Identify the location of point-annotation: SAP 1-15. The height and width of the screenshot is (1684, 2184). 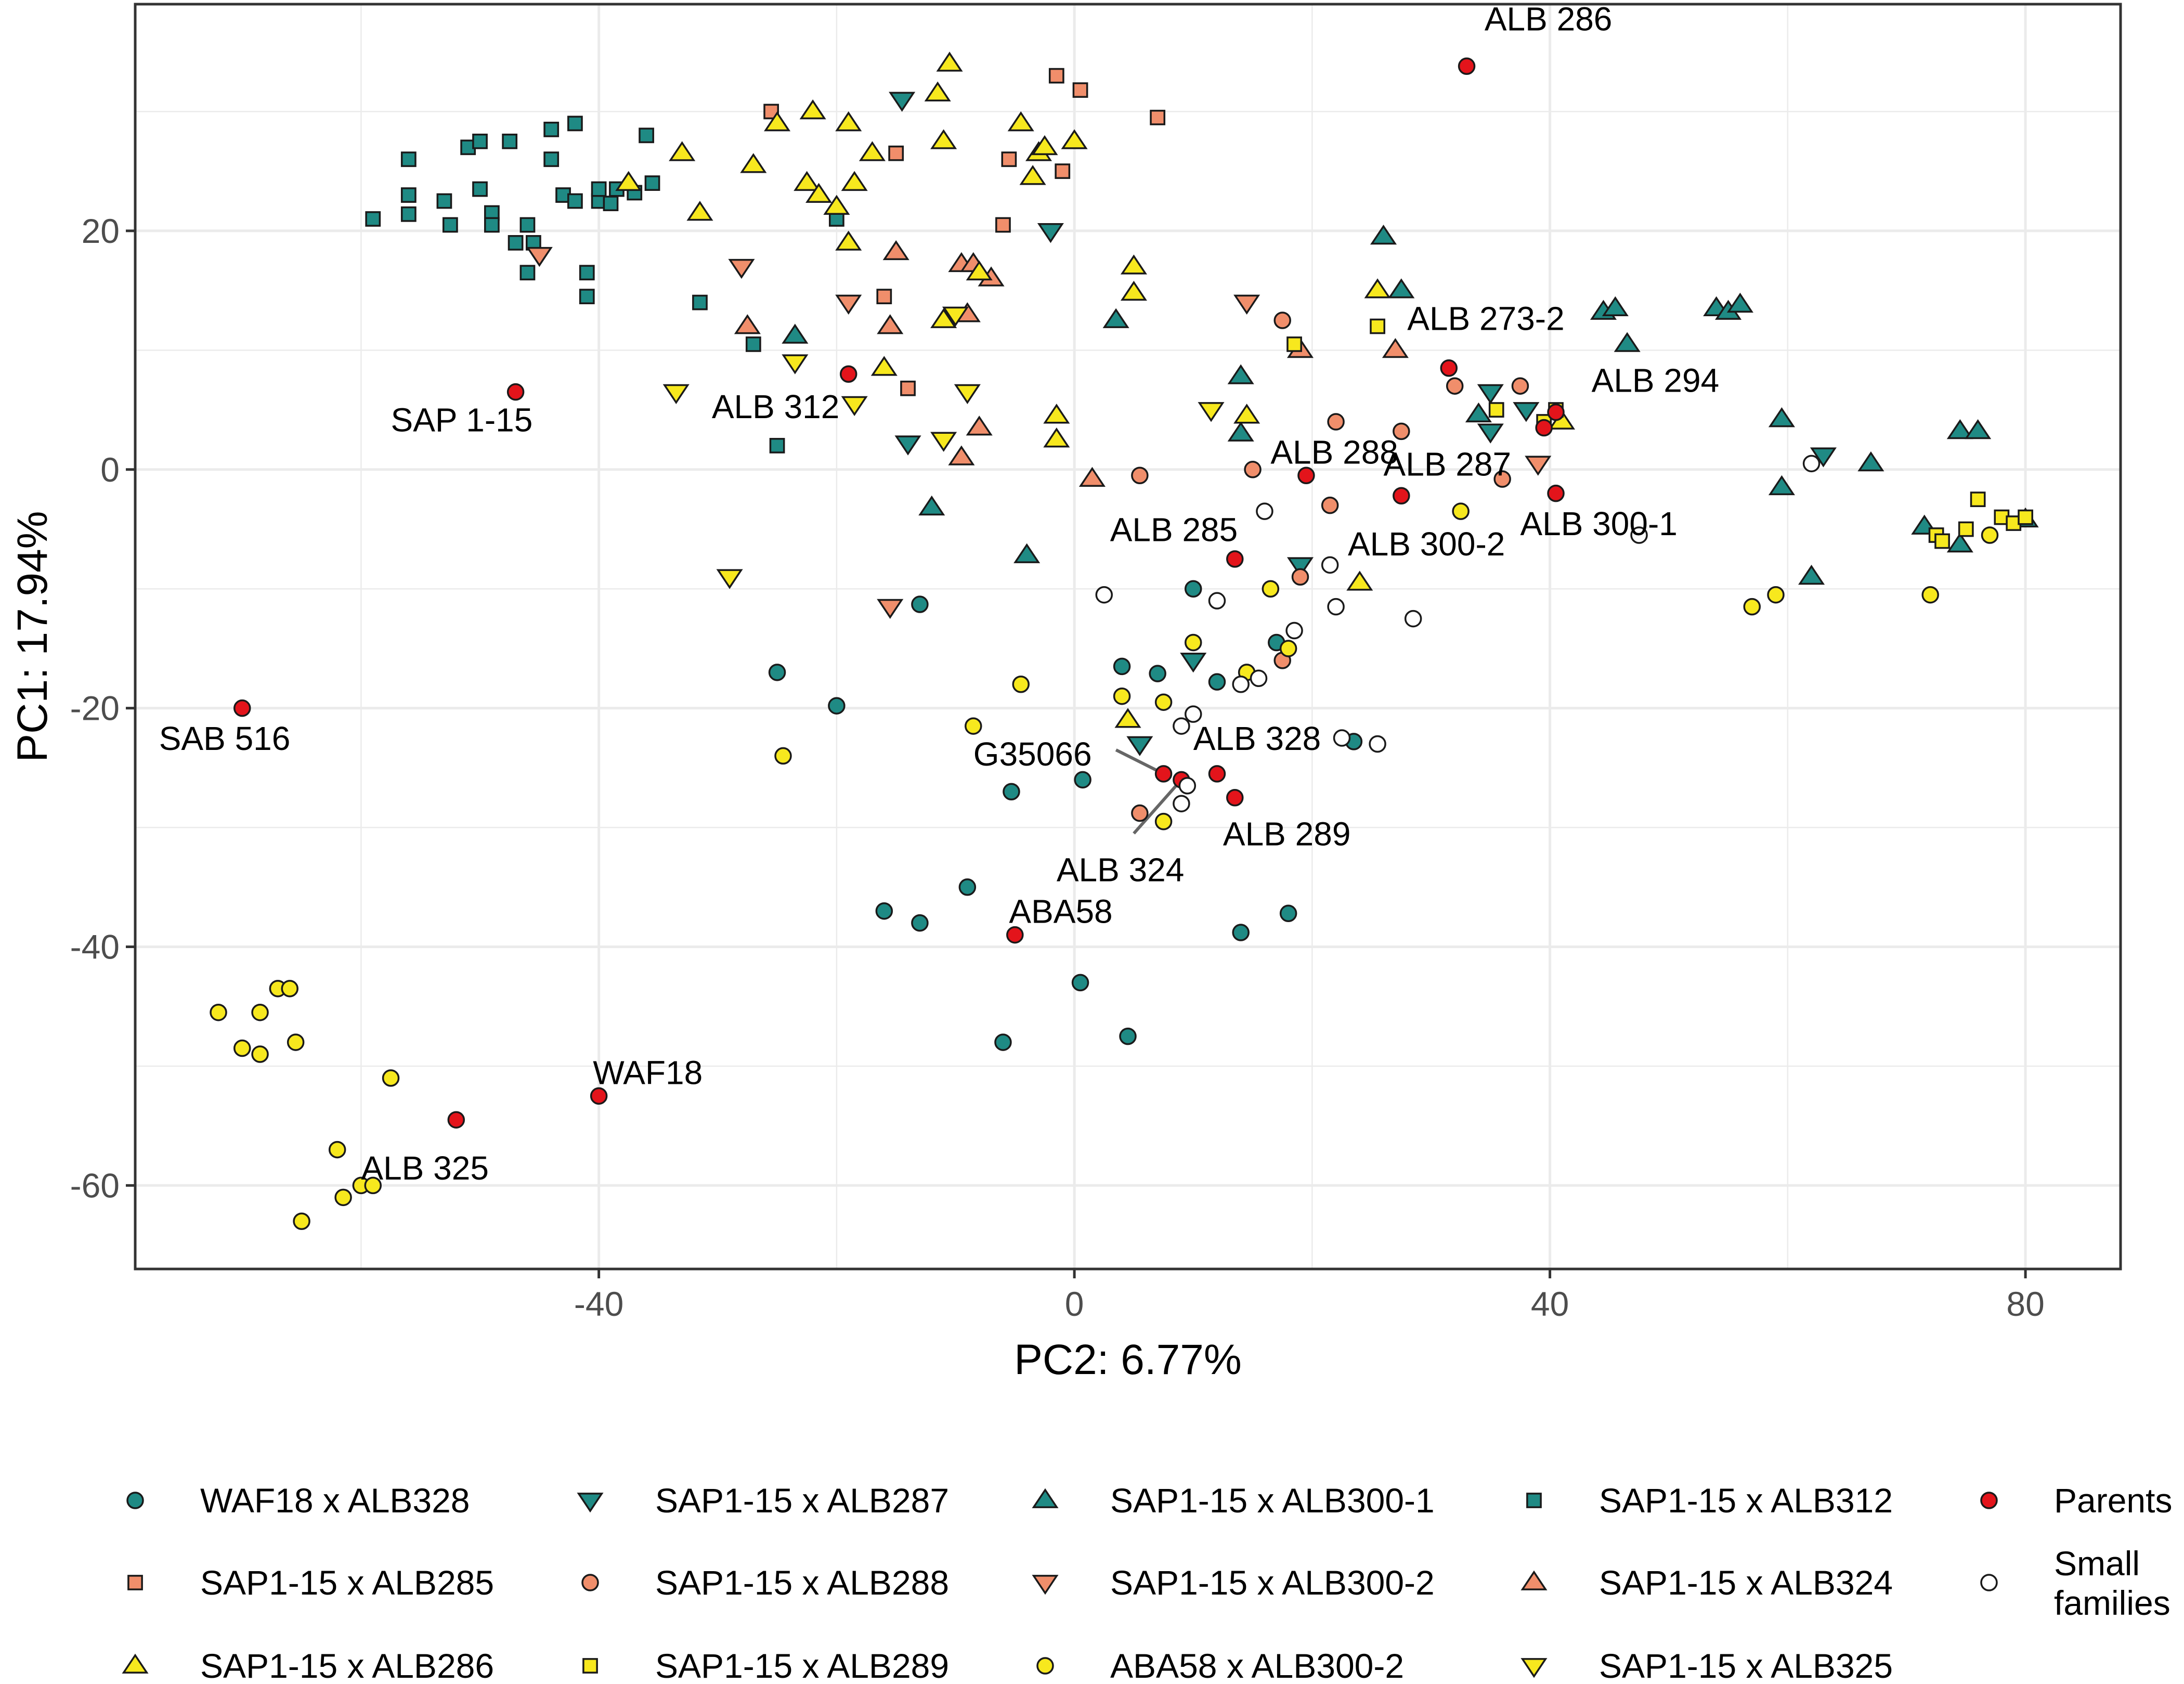
(462, 419).